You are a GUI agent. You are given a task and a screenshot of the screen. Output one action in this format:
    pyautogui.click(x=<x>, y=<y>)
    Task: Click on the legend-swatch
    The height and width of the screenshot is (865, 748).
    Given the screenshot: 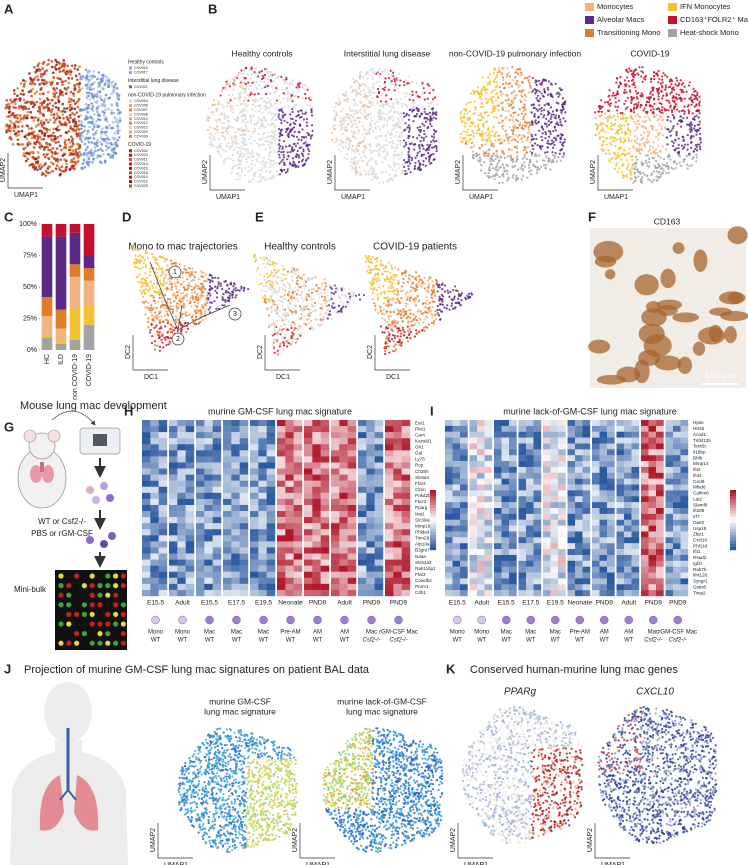 What is the action you would take?
    pyautogui.click(x=130, y=119)
    